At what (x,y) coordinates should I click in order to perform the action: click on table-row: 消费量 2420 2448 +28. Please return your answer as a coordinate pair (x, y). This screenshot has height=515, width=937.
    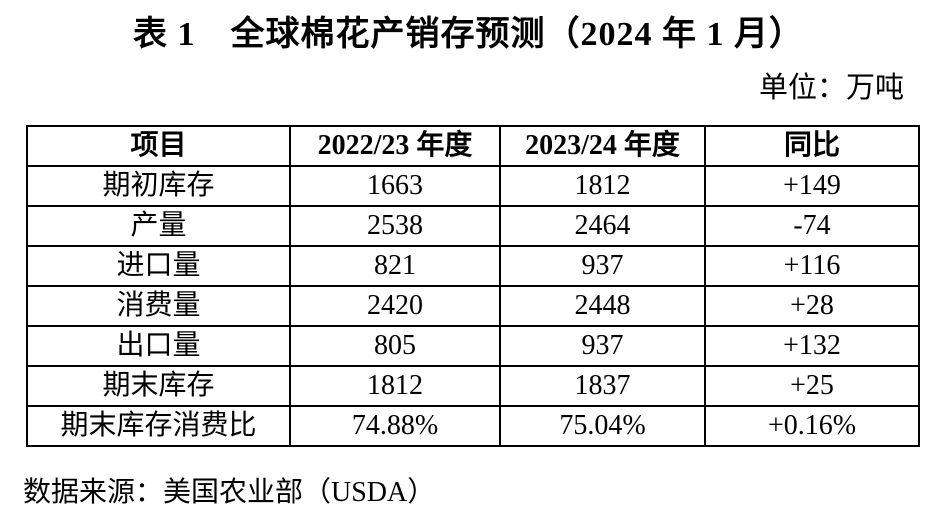
    Looking at the image, I should click on (473, 306).